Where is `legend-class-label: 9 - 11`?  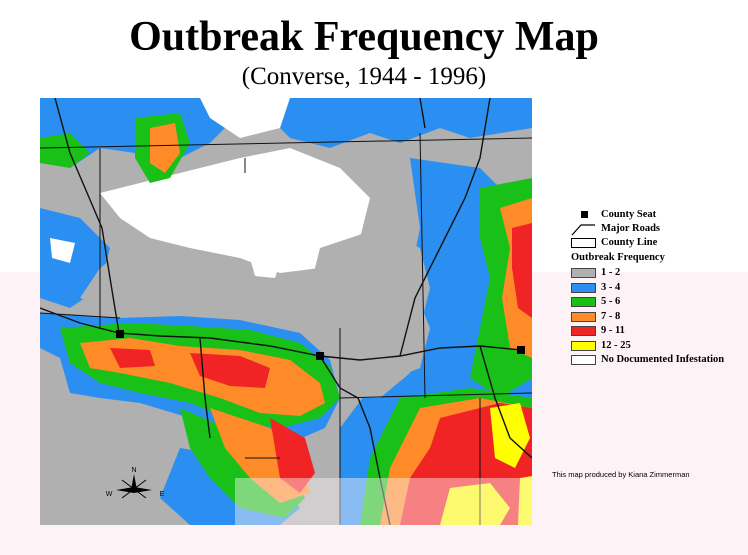 legend-class-label: 9 - 11 is located at coordinates (613, 330).